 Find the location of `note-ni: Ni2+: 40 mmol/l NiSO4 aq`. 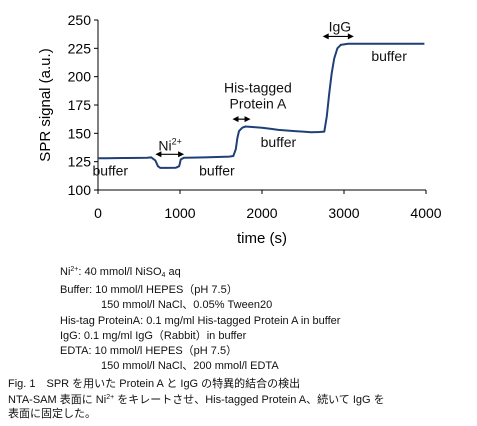

note-ni: Ni2+: 40 mmol/l NiSO4 aq is located at coordinates (120, 272).